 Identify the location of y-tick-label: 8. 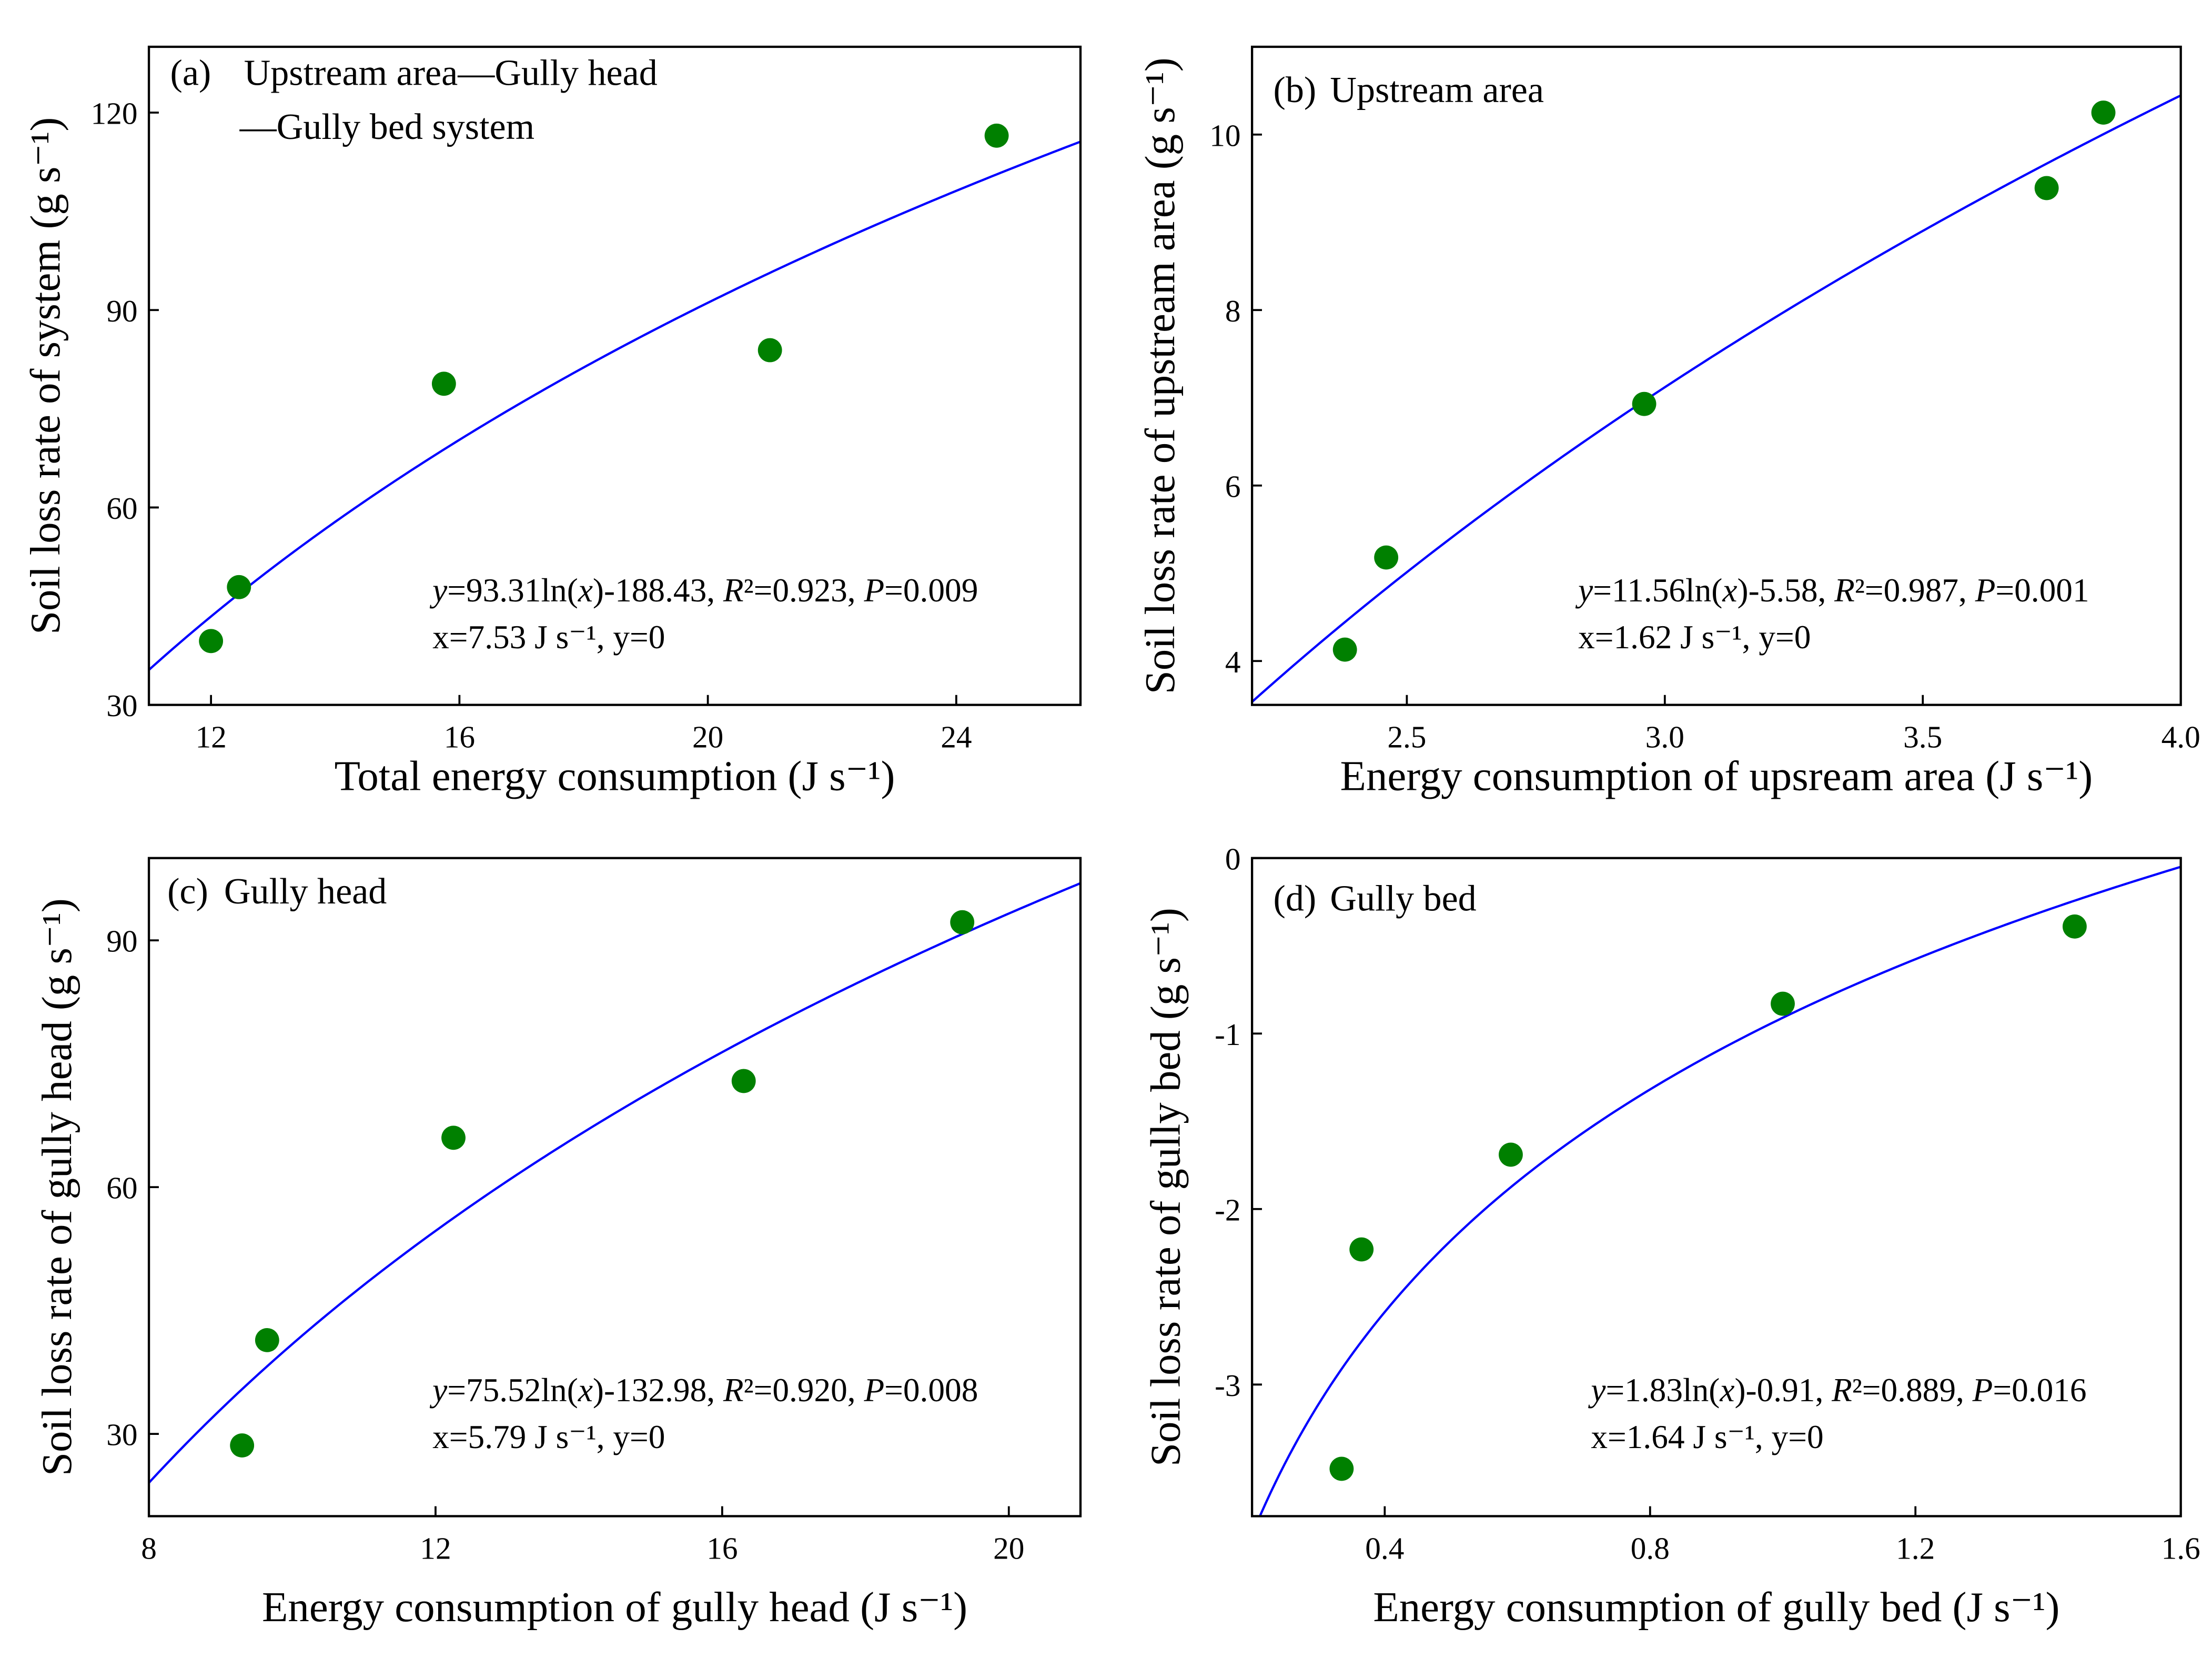
(1233, 311).